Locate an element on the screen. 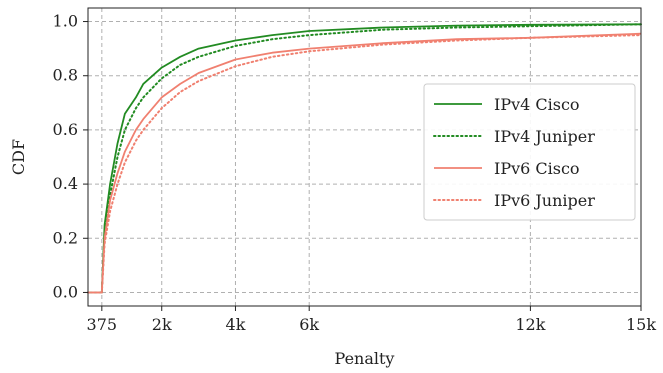 The height and width of the screenshot is (373, 663). y-tick-label: 1.0 is located at coordinates (65, 21).